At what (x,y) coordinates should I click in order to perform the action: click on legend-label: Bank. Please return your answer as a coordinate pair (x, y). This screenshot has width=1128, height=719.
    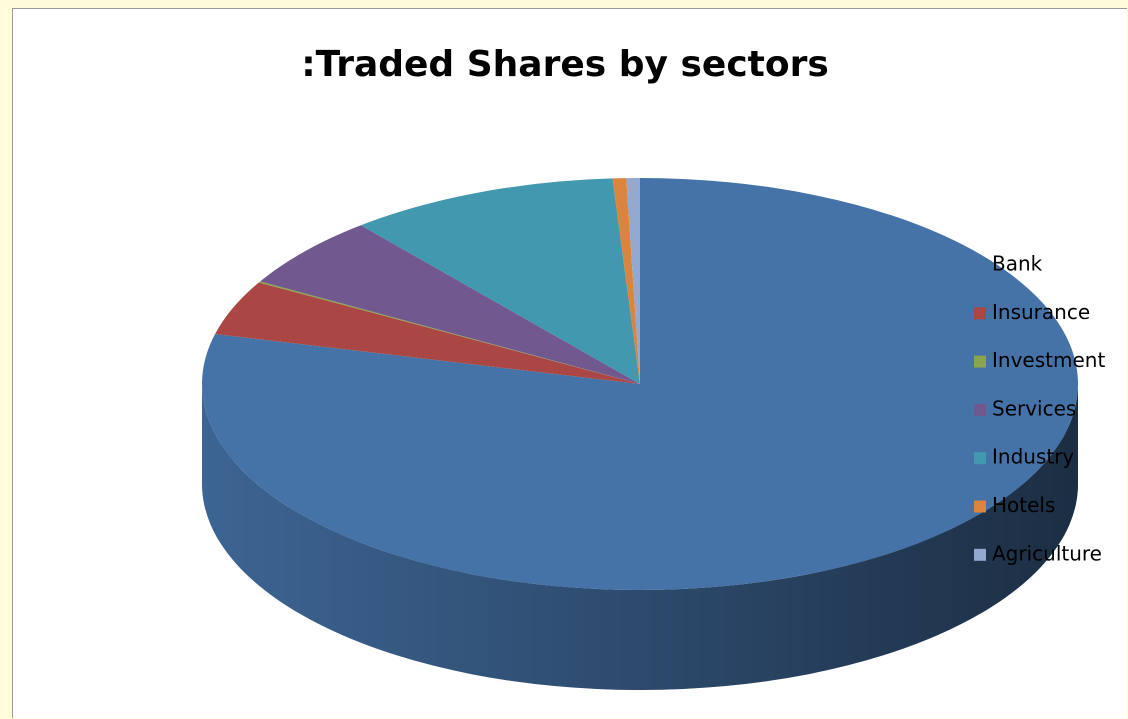
    Looking at the image, I should click on (1017, 264).